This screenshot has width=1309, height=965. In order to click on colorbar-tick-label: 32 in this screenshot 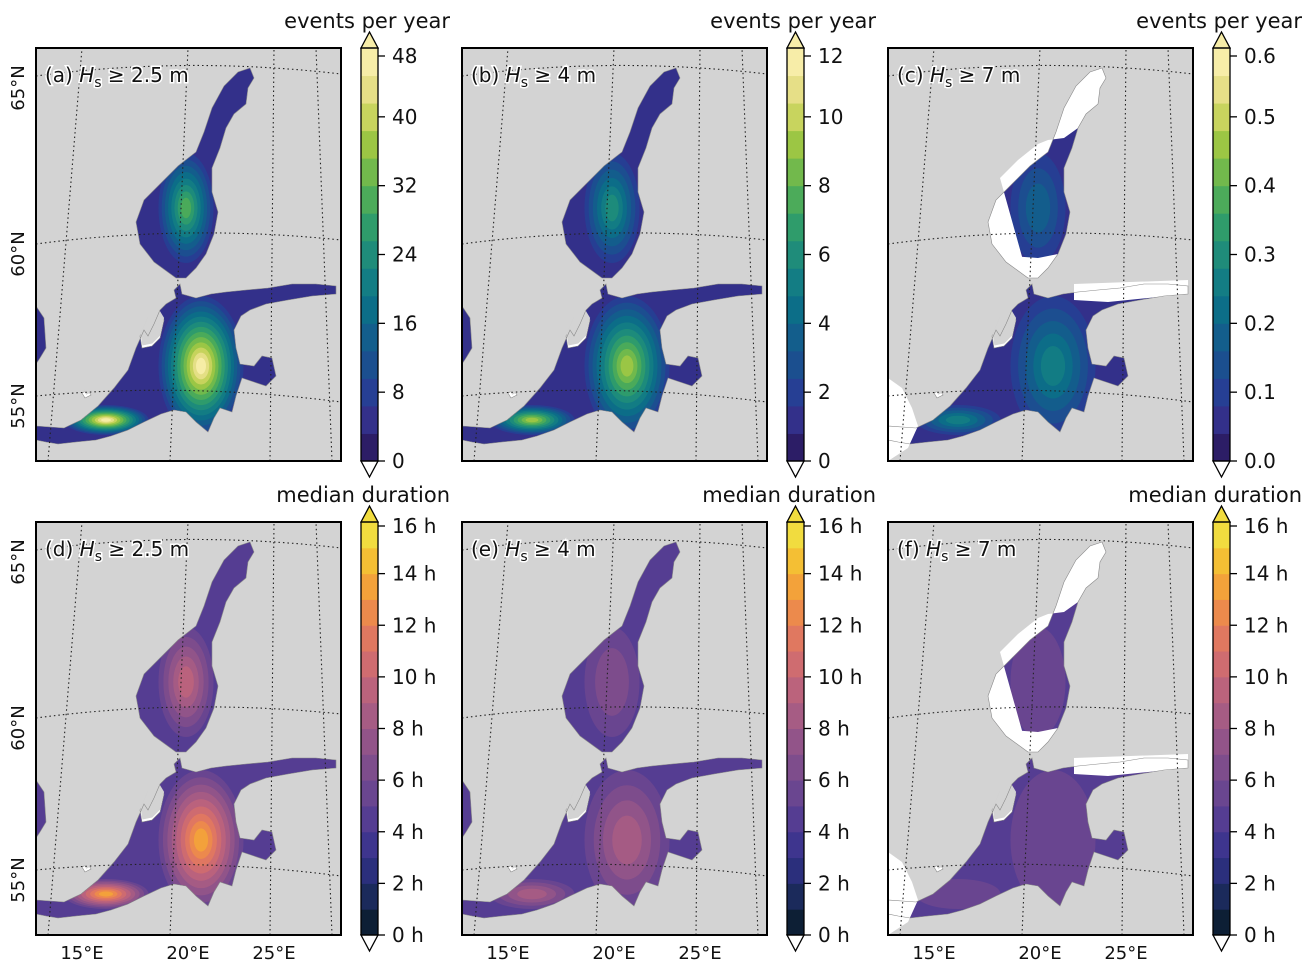, I will do `click(404, 186)`.